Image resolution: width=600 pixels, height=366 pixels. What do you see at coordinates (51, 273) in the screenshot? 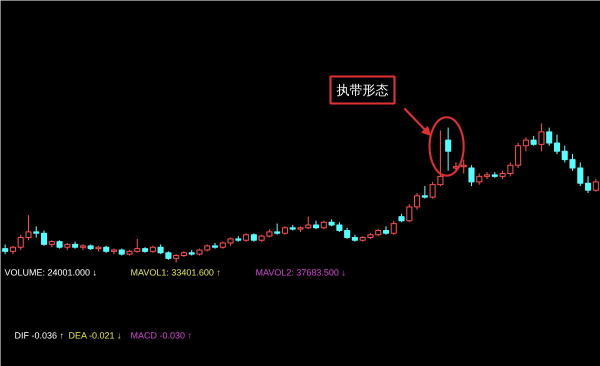
I see `text: VOLUME: 24001.000 ↓` at bounding box center [51, 273].